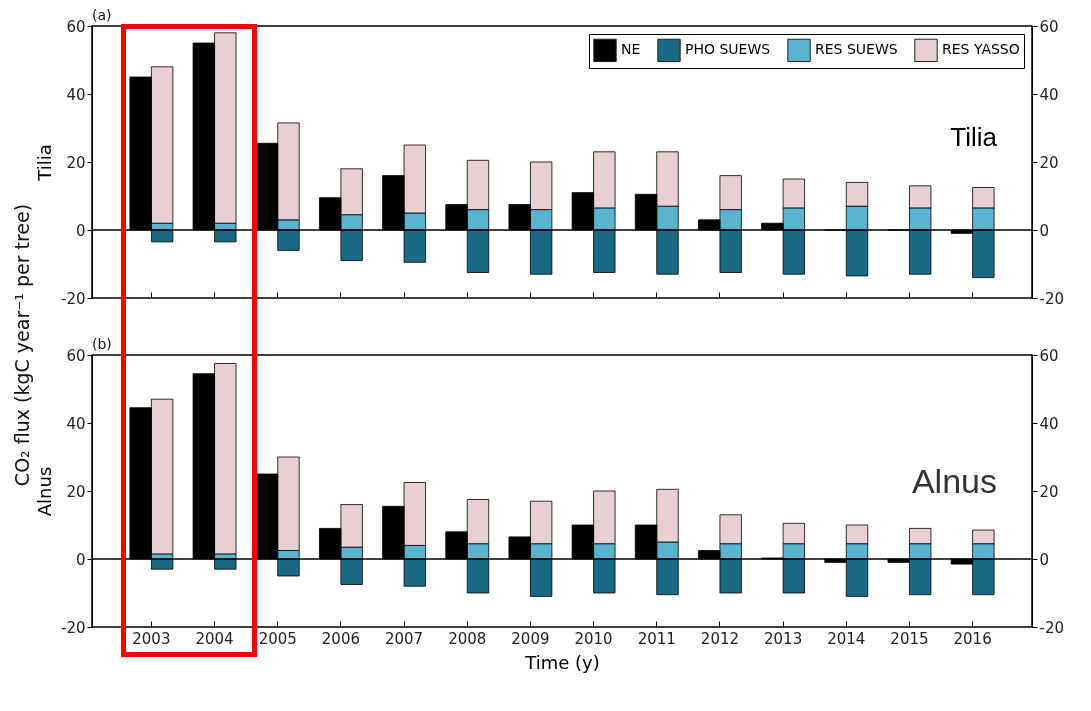  Describe the element at coordinates (846, 638) in the screenshot. I see `x-tick-label: 2014` at that location.